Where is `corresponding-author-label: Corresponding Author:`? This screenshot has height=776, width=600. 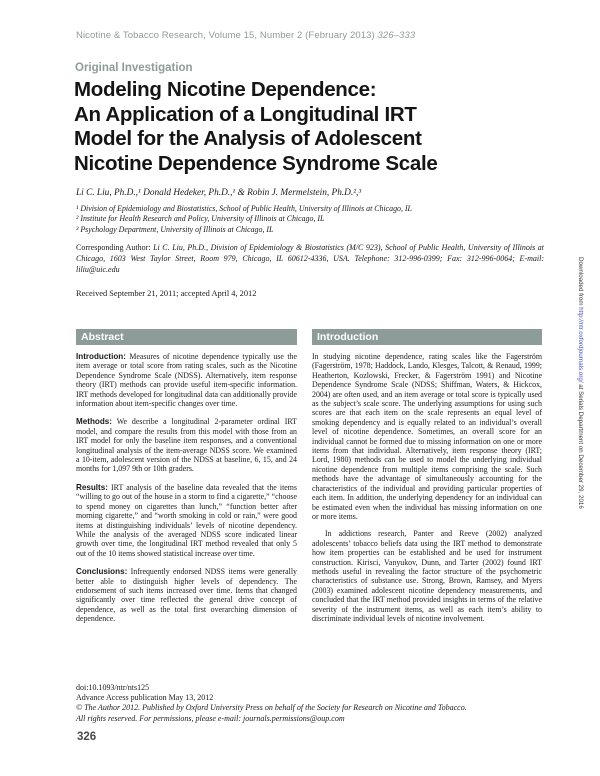 corresponding-author-label: Corresponding Author: is located at coordinates (113, 247).